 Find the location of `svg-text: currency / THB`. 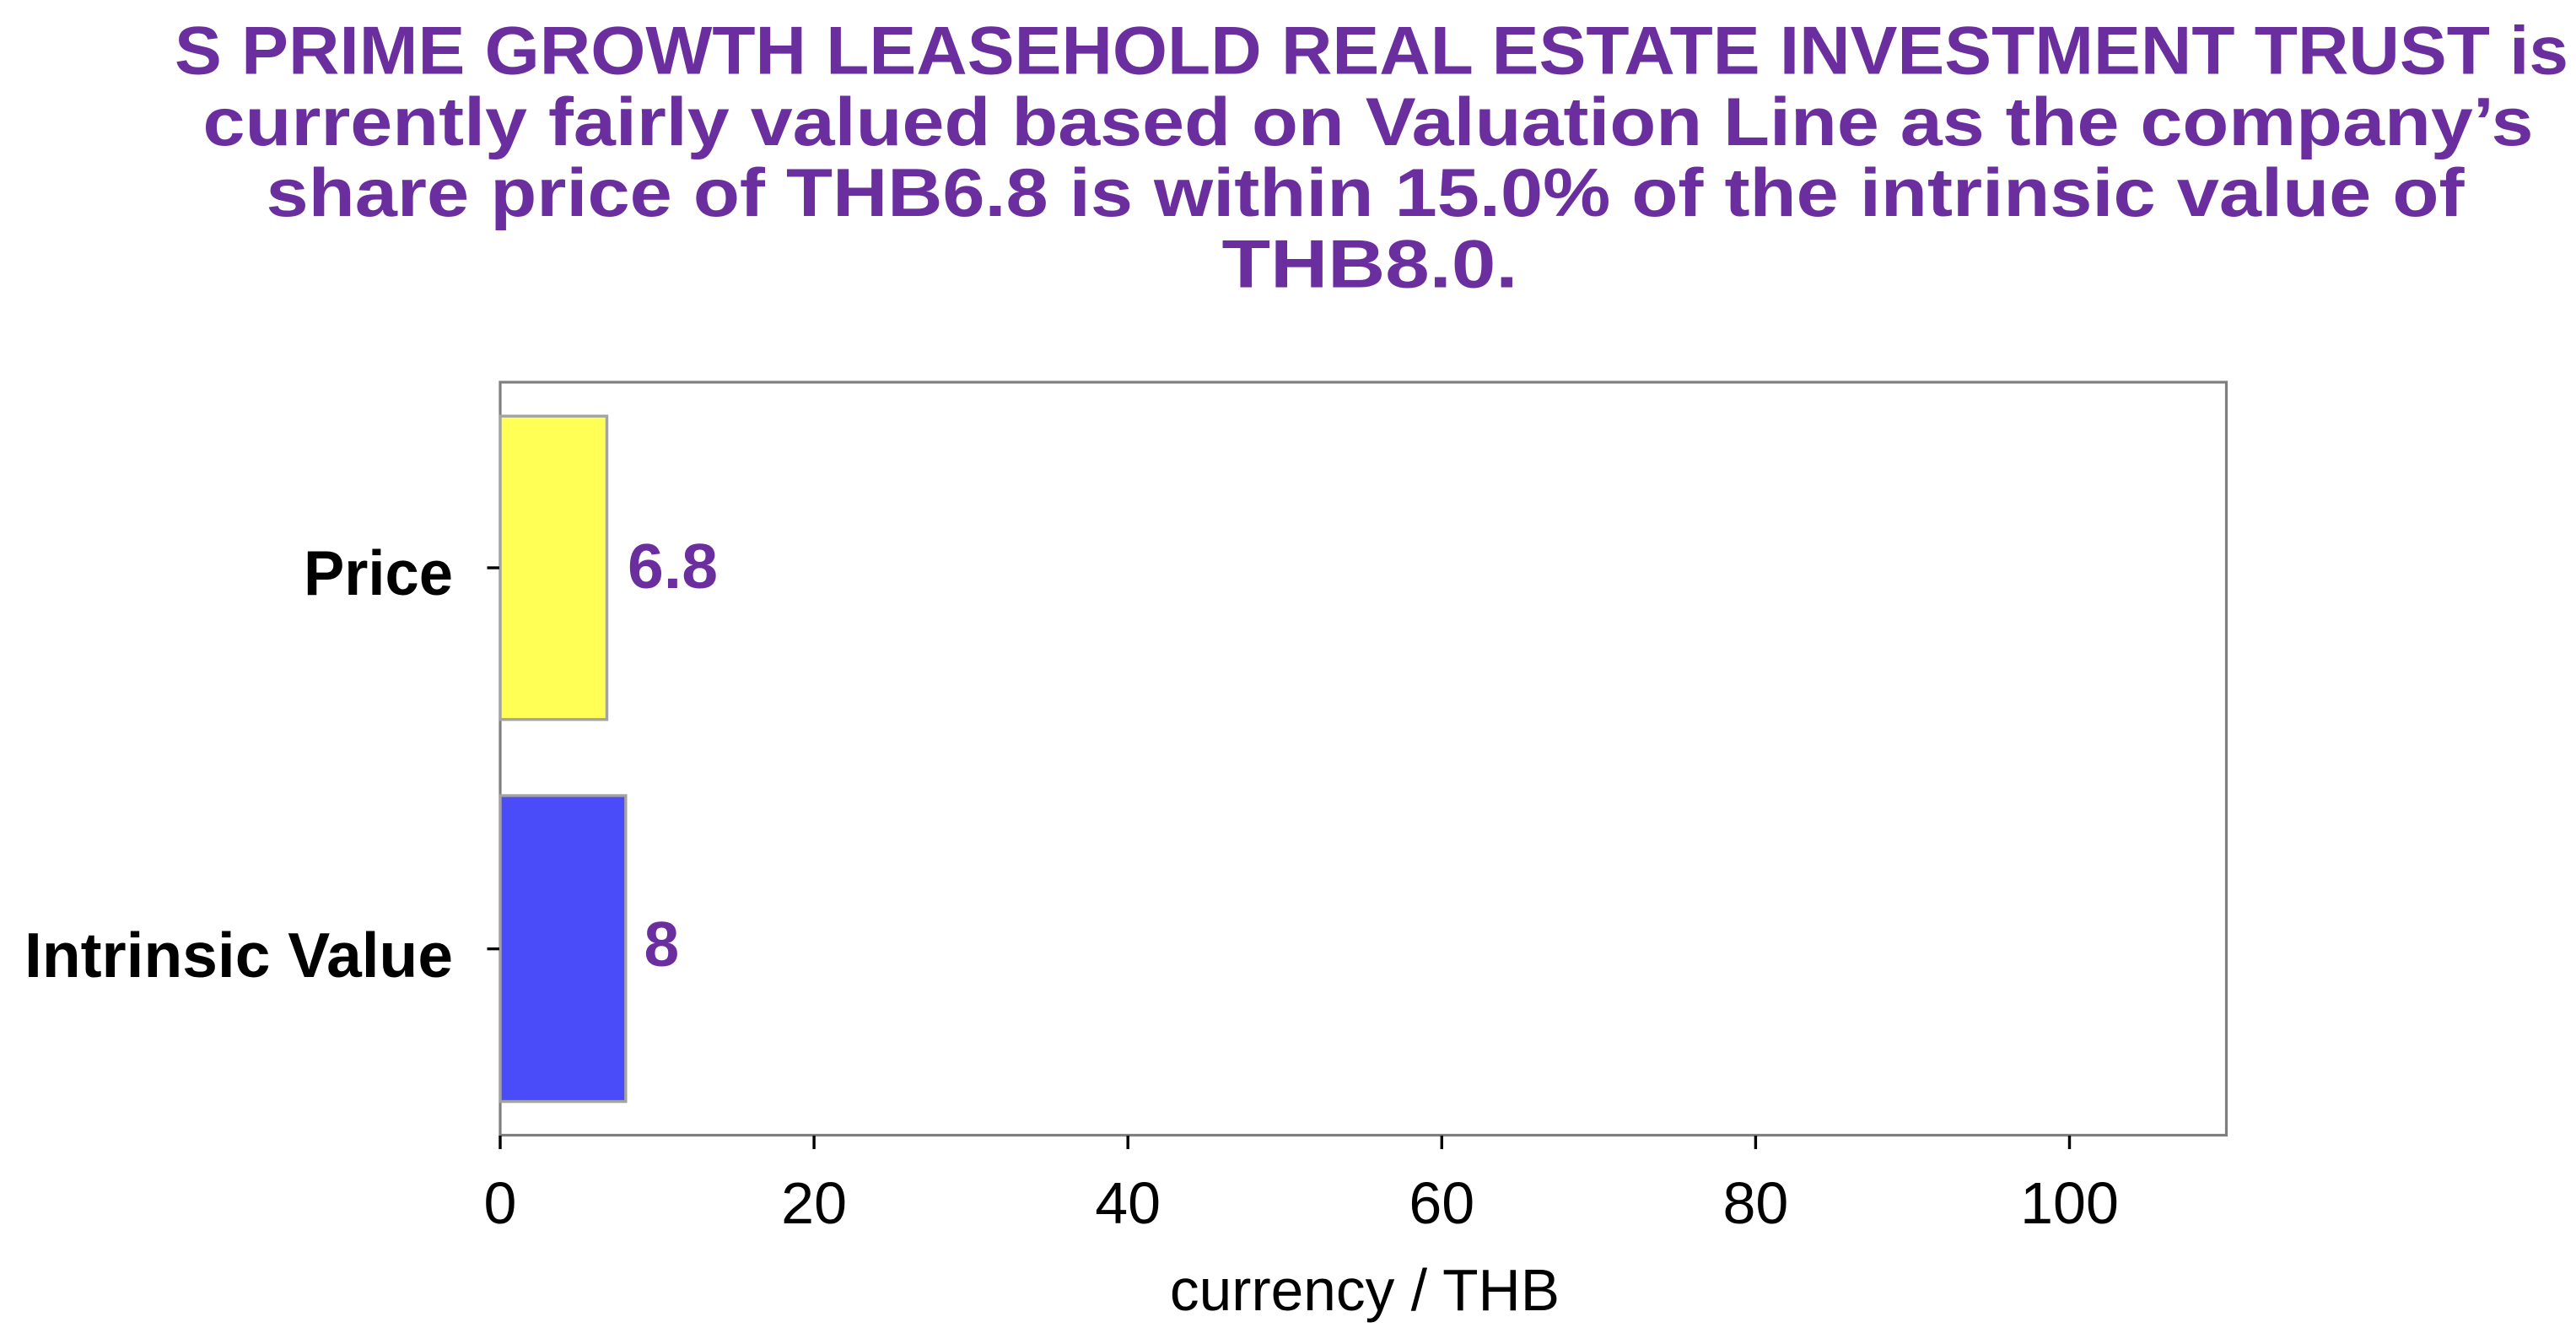

svg-text: currency / THB is located at coordinates (1365, 1290).